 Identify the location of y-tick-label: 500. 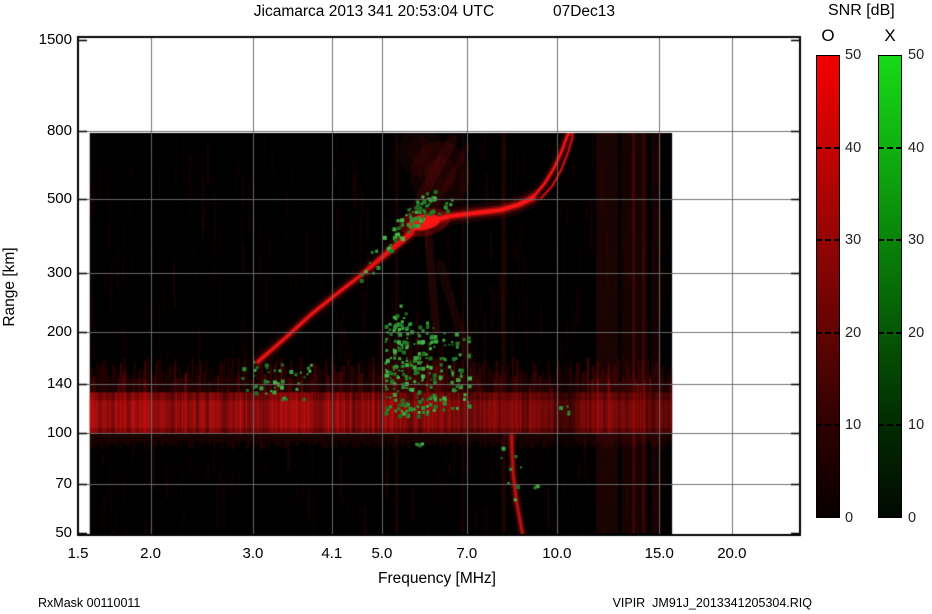
(59, 199).